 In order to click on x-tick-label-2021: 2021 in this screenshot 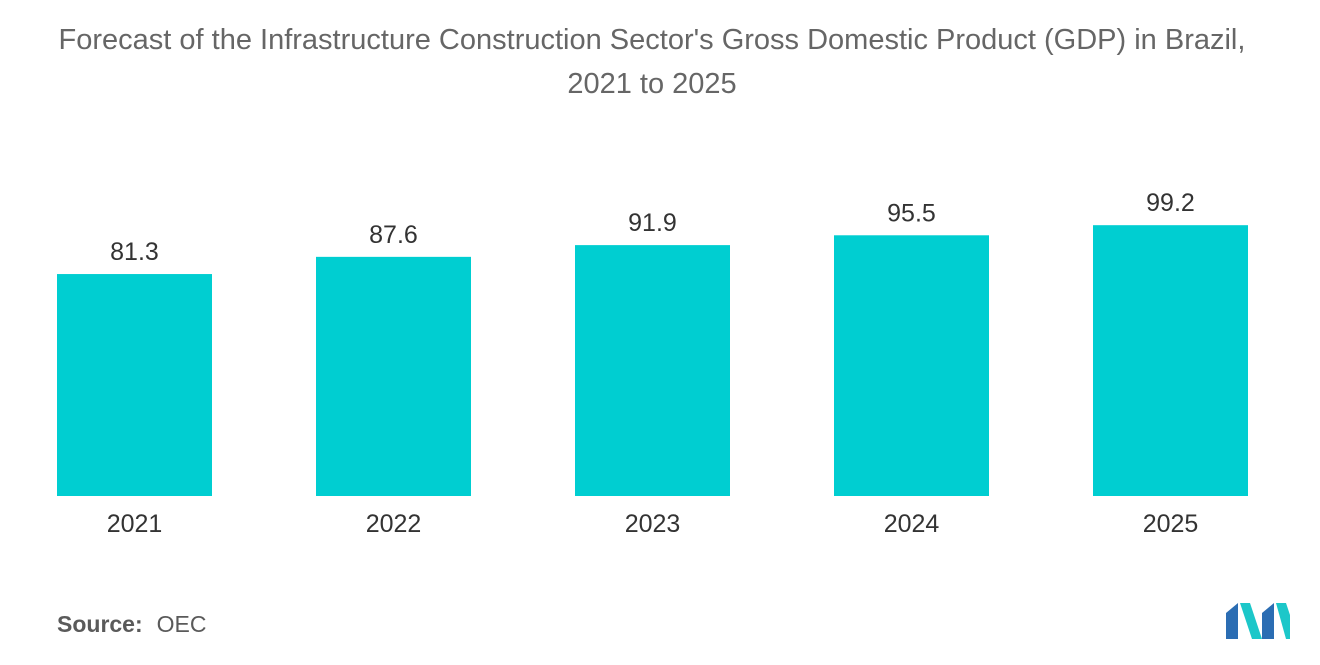, I will do `click(135, 524)`.